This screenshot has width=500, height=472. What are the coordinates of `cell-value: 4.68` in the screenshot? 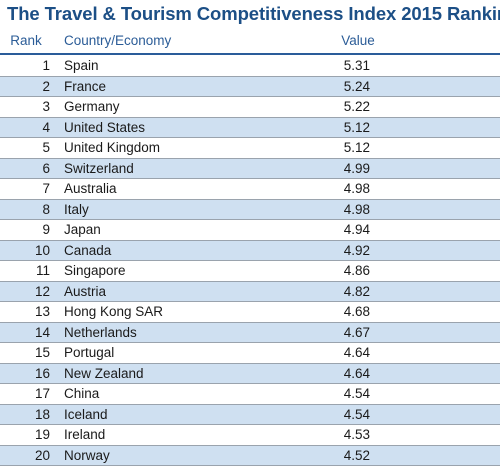 It's located at (356, 311).